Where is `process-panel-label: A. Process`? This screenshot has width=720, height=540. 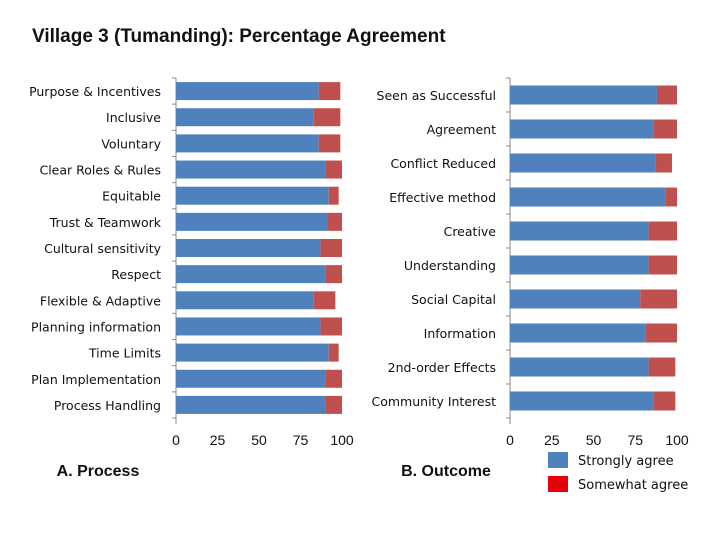
process-panel-label: A. Process is located at coordinates (98, 471).